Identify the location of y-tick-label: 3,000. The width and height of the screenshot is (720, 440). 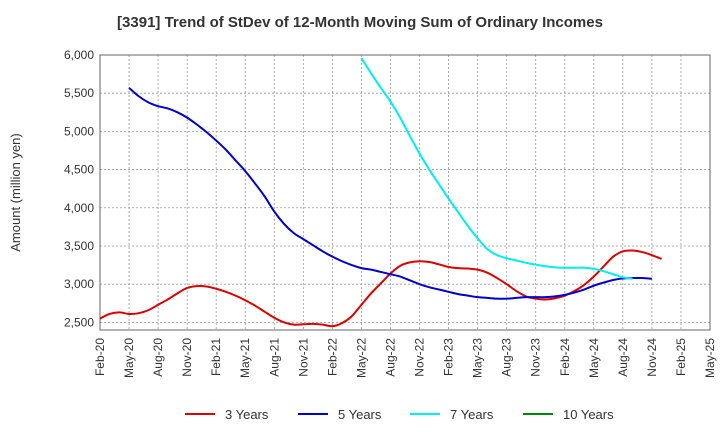
(79, 284).